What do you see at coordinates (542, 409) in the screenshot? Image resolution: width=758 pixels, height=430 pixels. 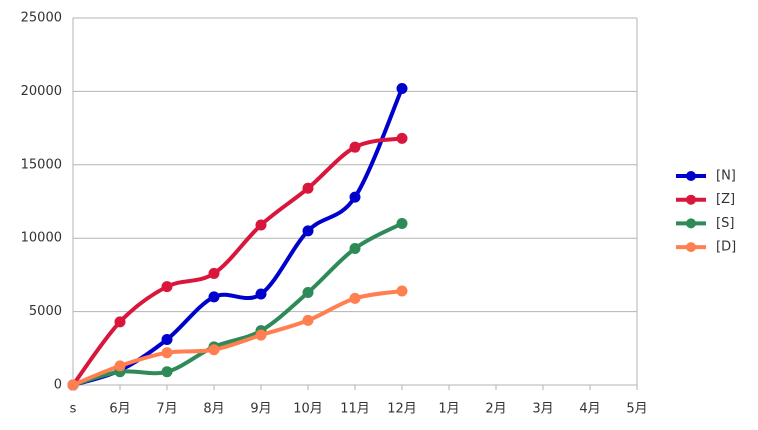 I see `x-tick-label: 3月` at bounding box center [542, 409].